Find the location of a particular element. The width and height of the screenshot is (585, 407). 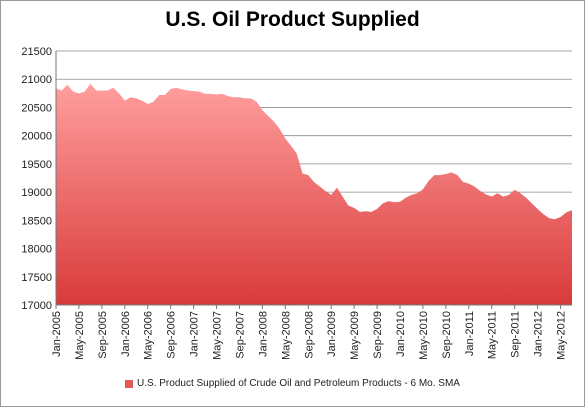

legend-swatch is located at coordinates (129, 383).